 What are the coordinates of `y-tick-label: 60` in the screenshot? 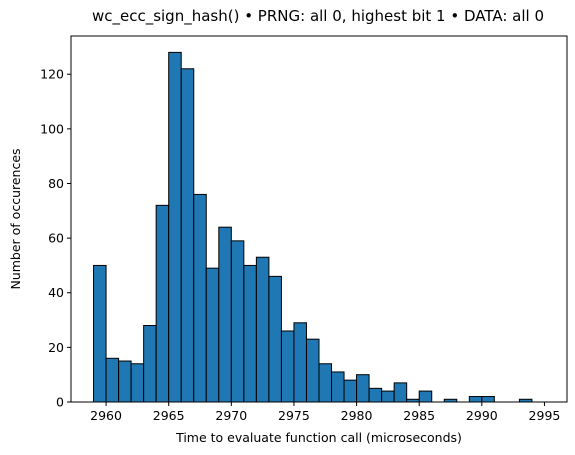 It's located at (56, 238).